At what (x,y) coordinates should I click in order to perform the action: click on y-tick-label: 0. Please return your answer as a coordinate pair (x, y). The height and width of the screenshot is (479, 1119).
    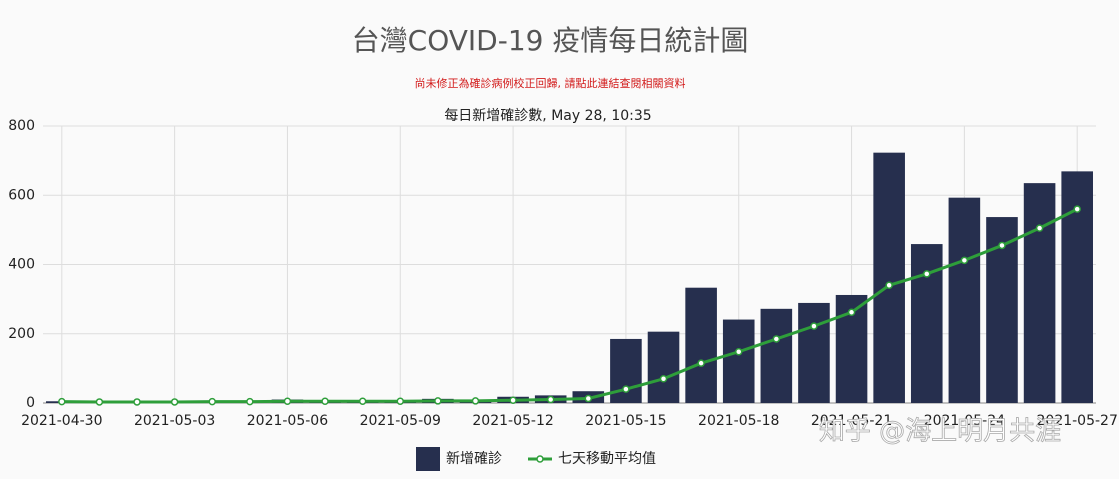
    Looking at the image, I should click on (30, 403).